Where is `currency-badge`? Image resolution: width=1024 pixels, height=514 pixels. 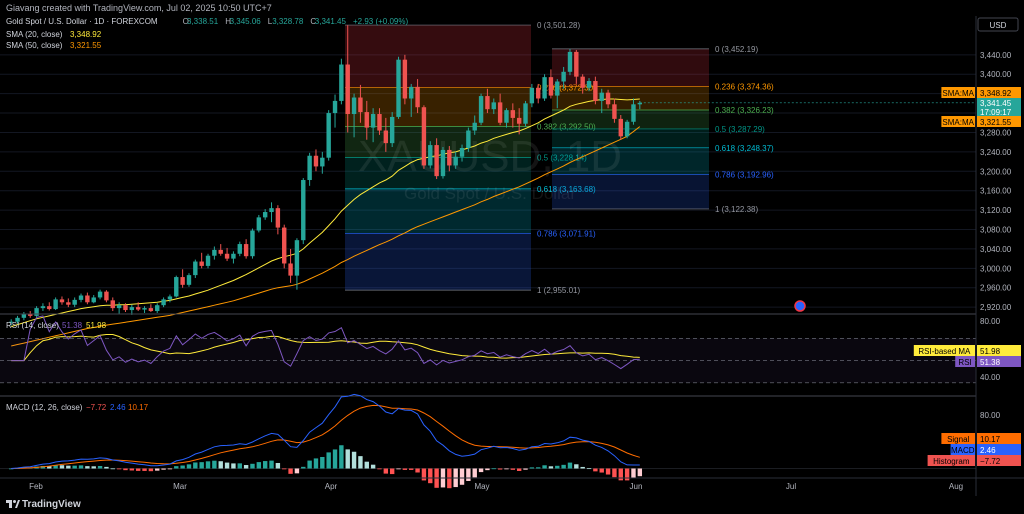
currency-badge is located at coordinates (998, 24).